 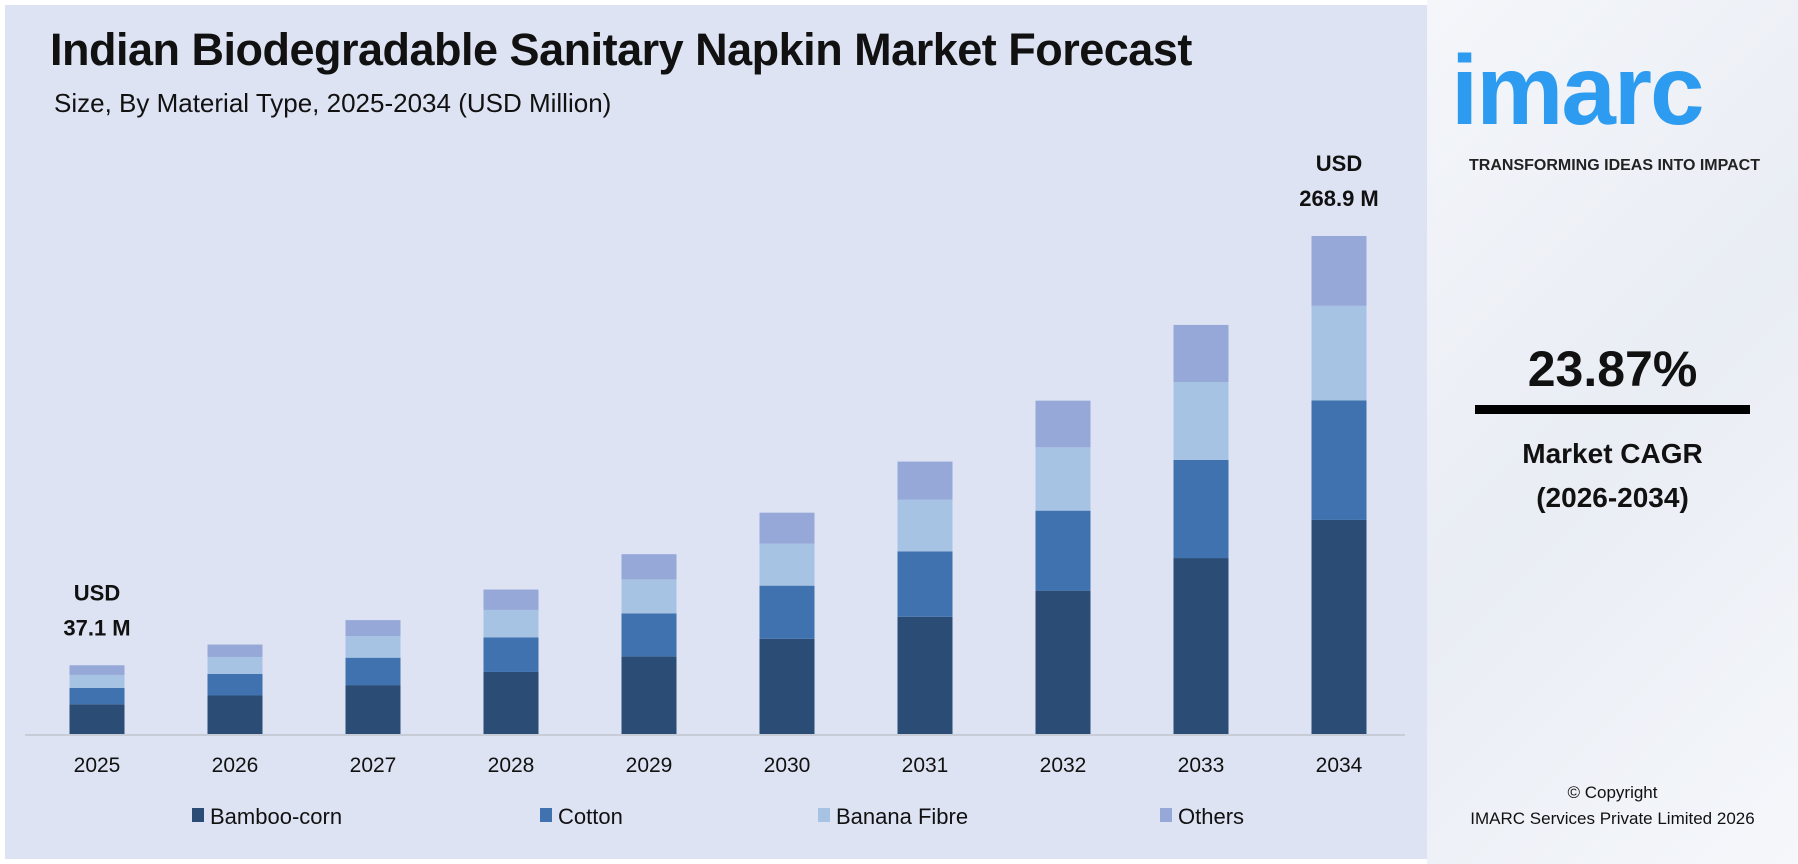 I want to click on bar-segment-cotton-2034, so click(x=1339, y=460).